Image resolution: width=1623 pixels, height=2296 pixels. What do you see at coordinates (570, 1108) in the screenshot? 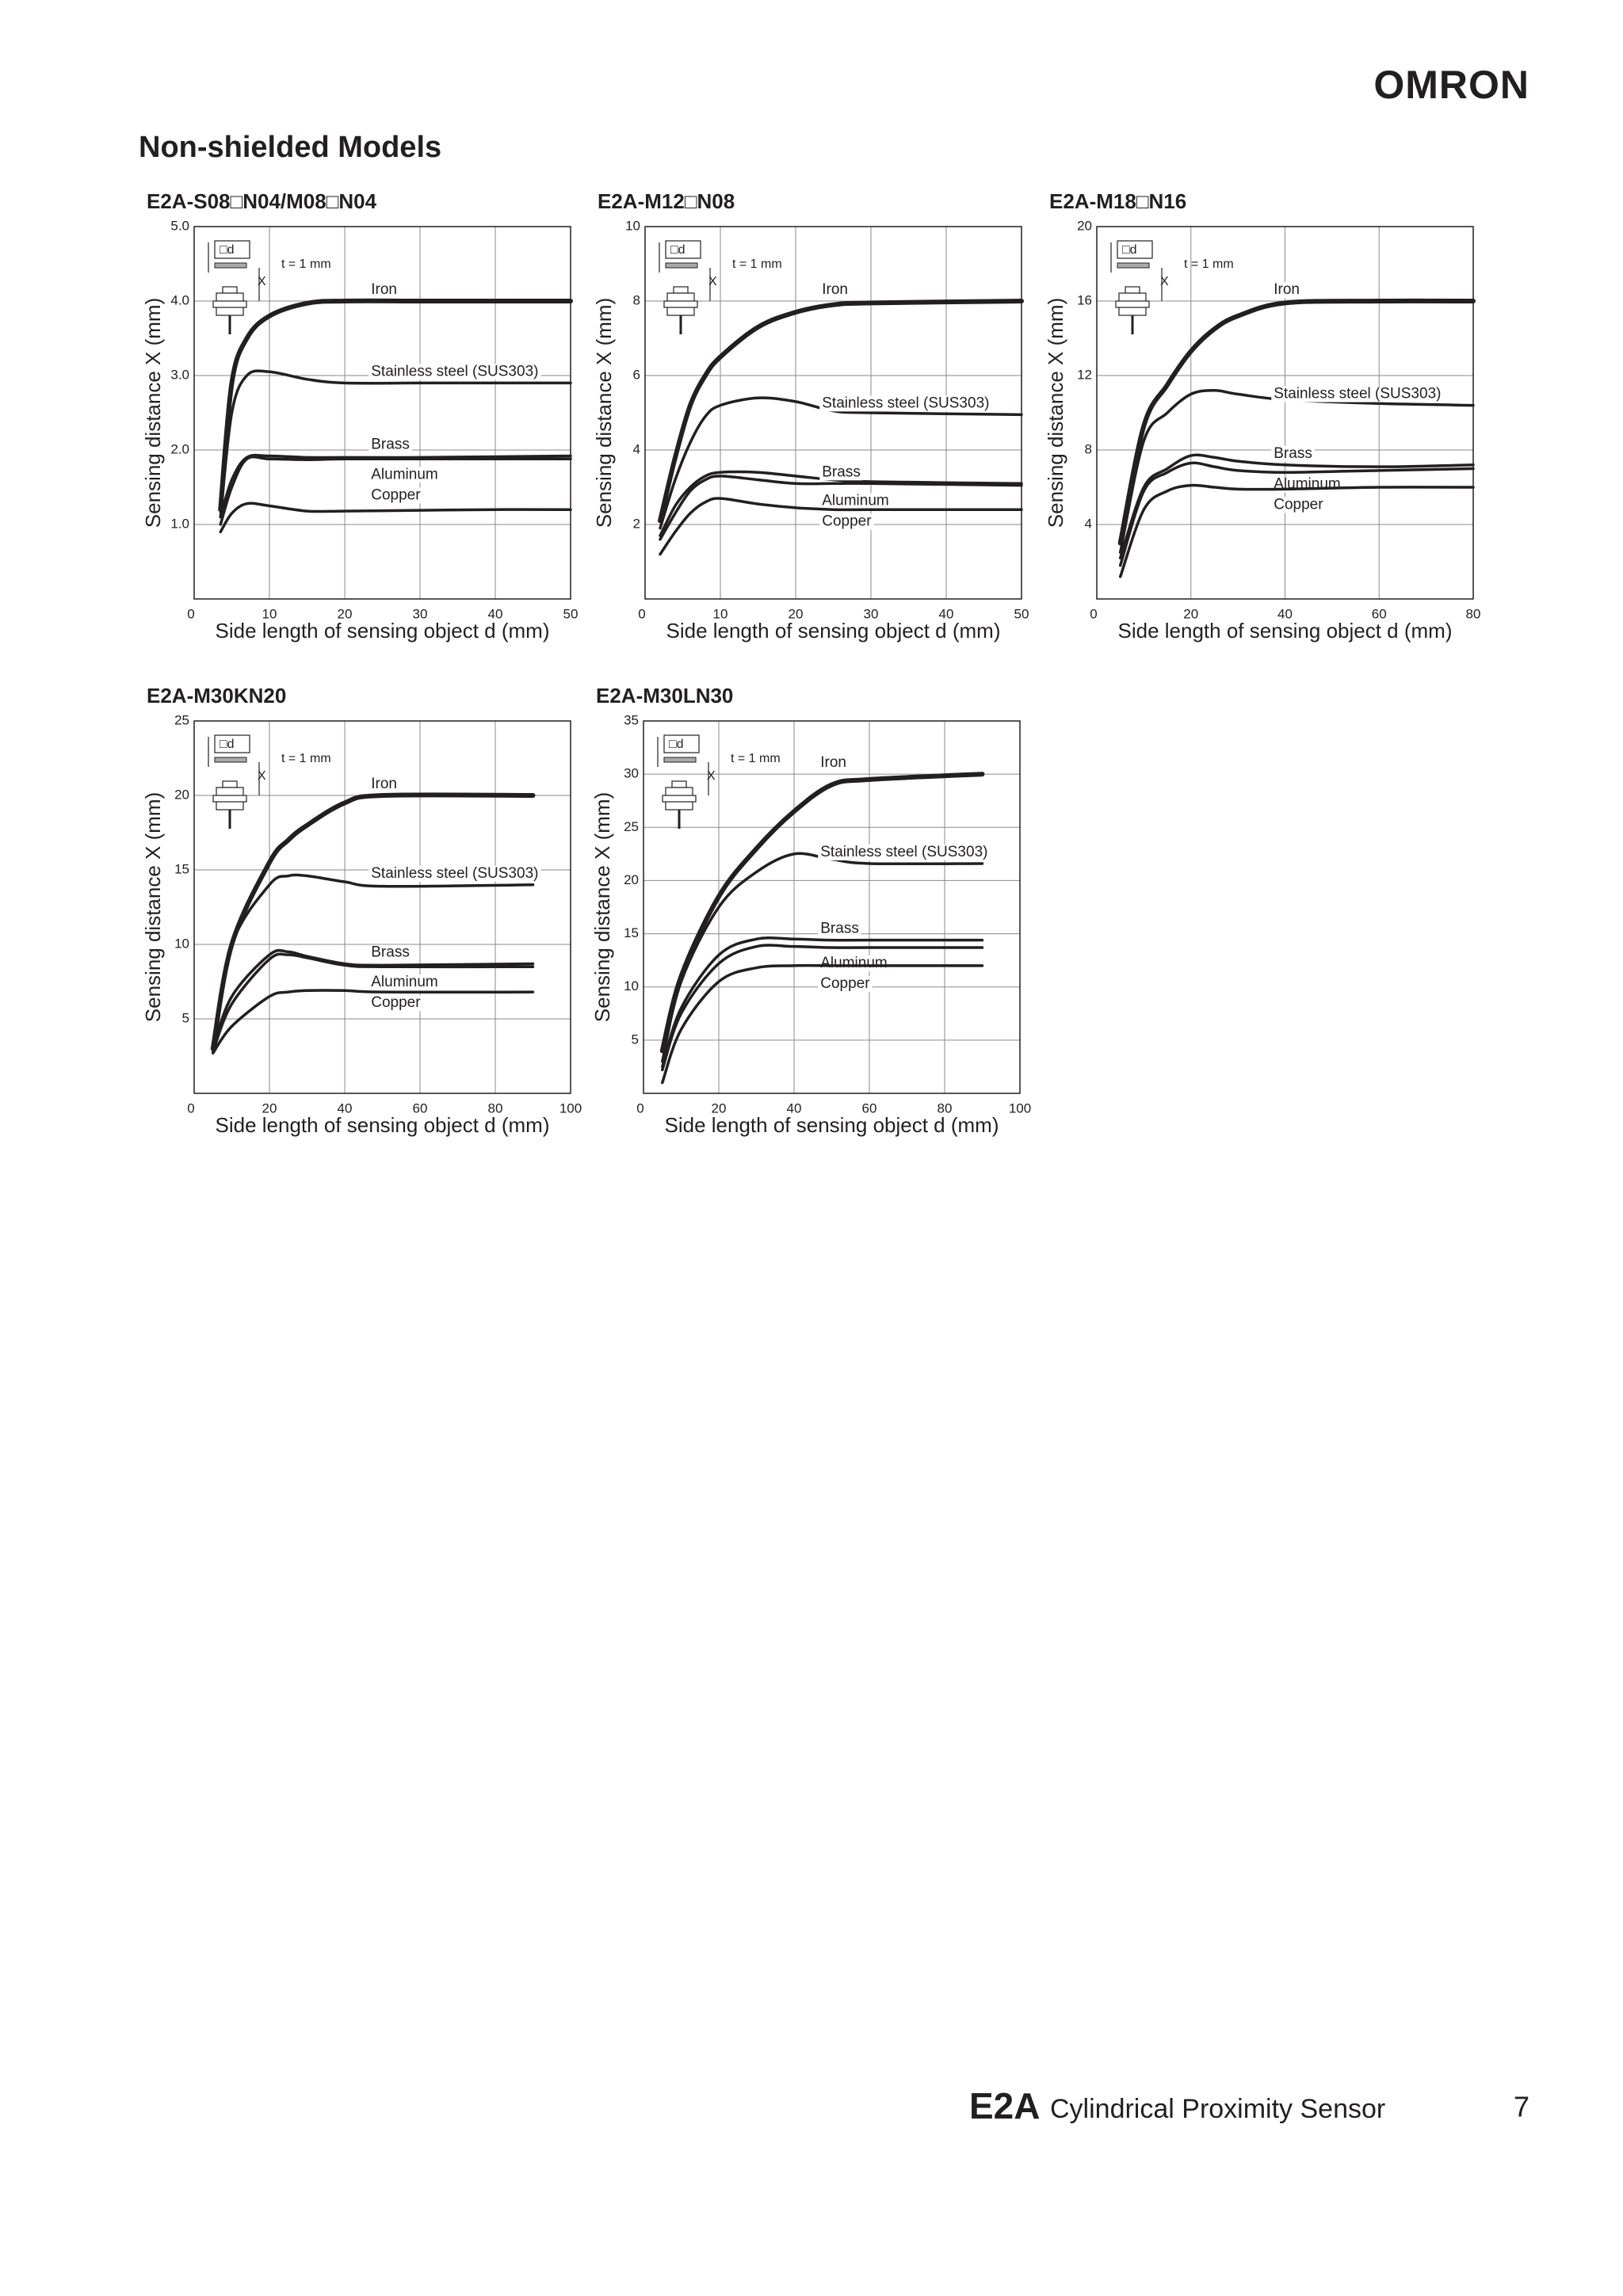
I see `x-tick-label: 100` at bounding box center [570, 1108].